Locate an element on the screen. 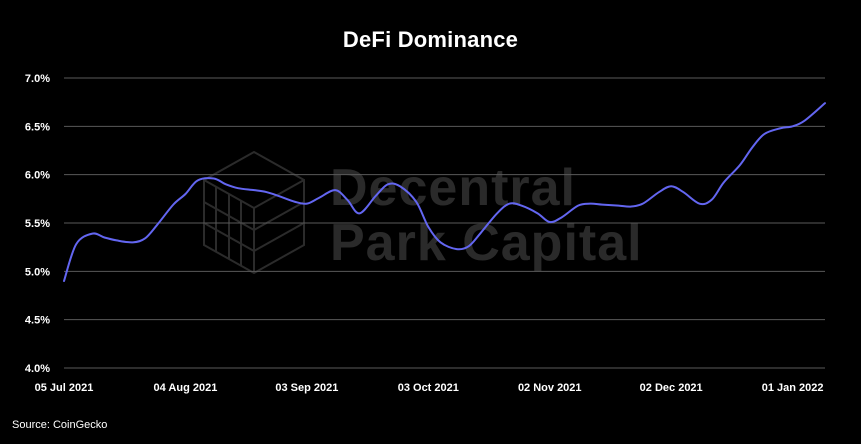  cube-logo-icon is located at coordinates (254, 212).